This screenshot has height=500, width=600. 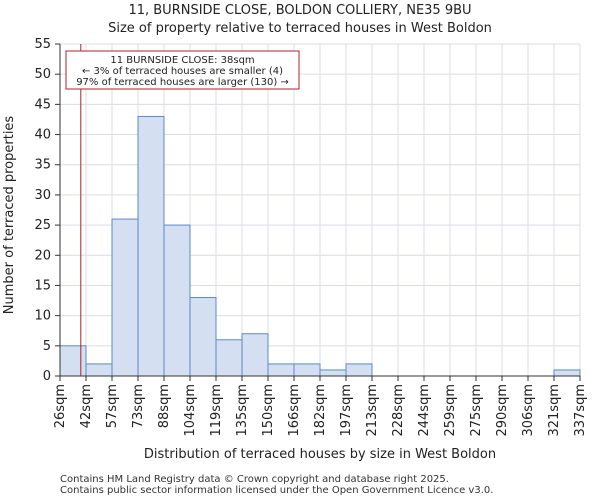 What do you see at coordinates (42, 316) in the screenshot?
I see `y-tick-label: 10` at bounding box center [42, 316].